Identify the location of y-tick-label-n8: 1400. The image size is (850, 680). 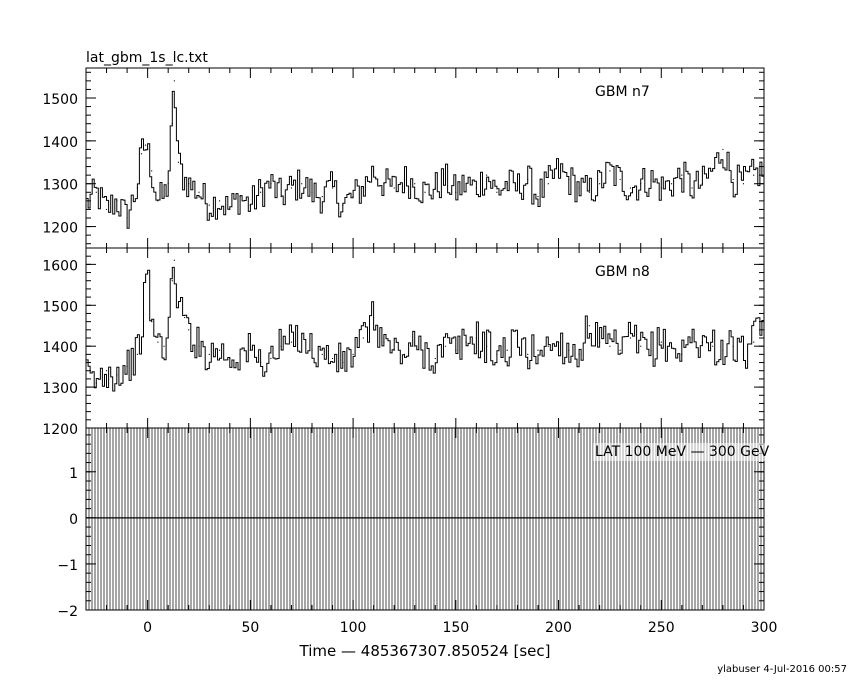
(60, 348).